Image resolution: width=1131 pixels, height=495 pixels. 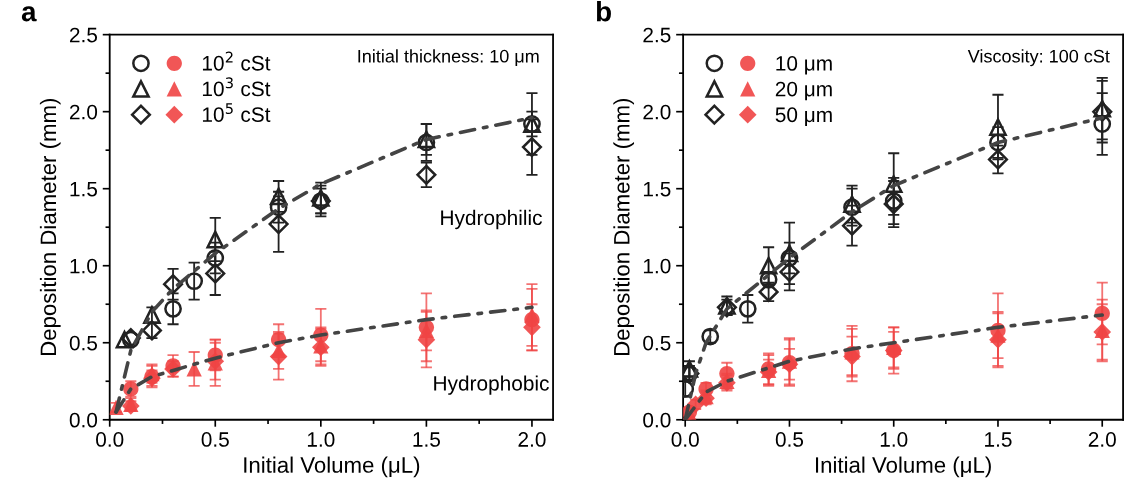 I want to click on legend-label: 10$^{3}$ cSt, so click(x=236, y=87).